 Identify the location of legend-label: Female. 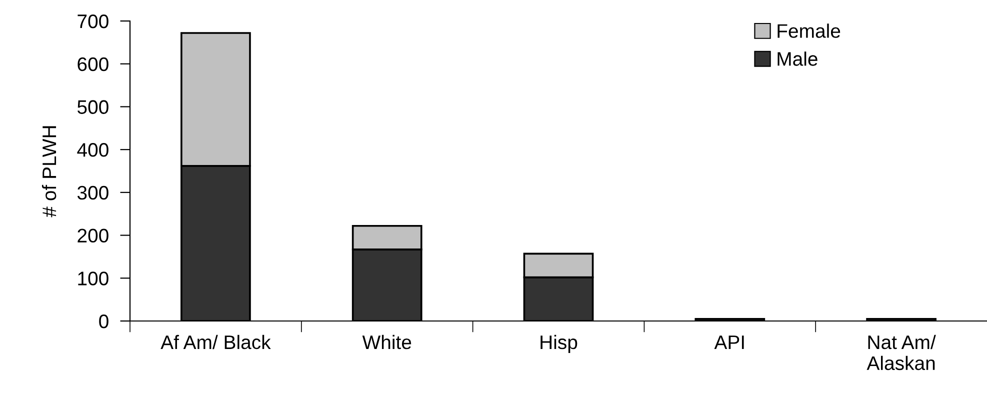
(809, 31).